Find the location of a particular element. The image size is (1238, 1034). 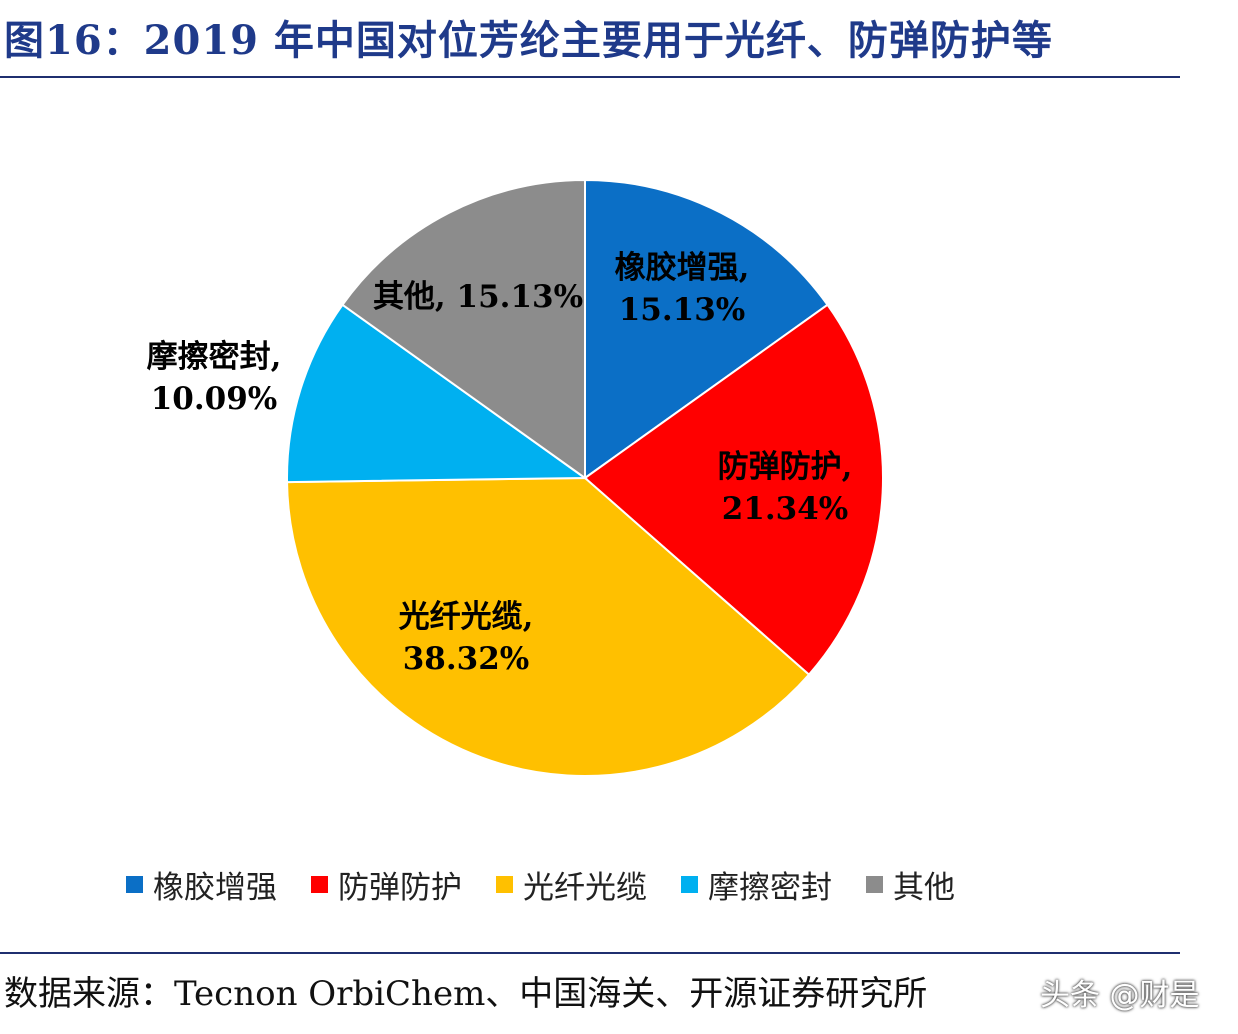

watermark: 头条 @财是 is located at coordinates (1120, 995).